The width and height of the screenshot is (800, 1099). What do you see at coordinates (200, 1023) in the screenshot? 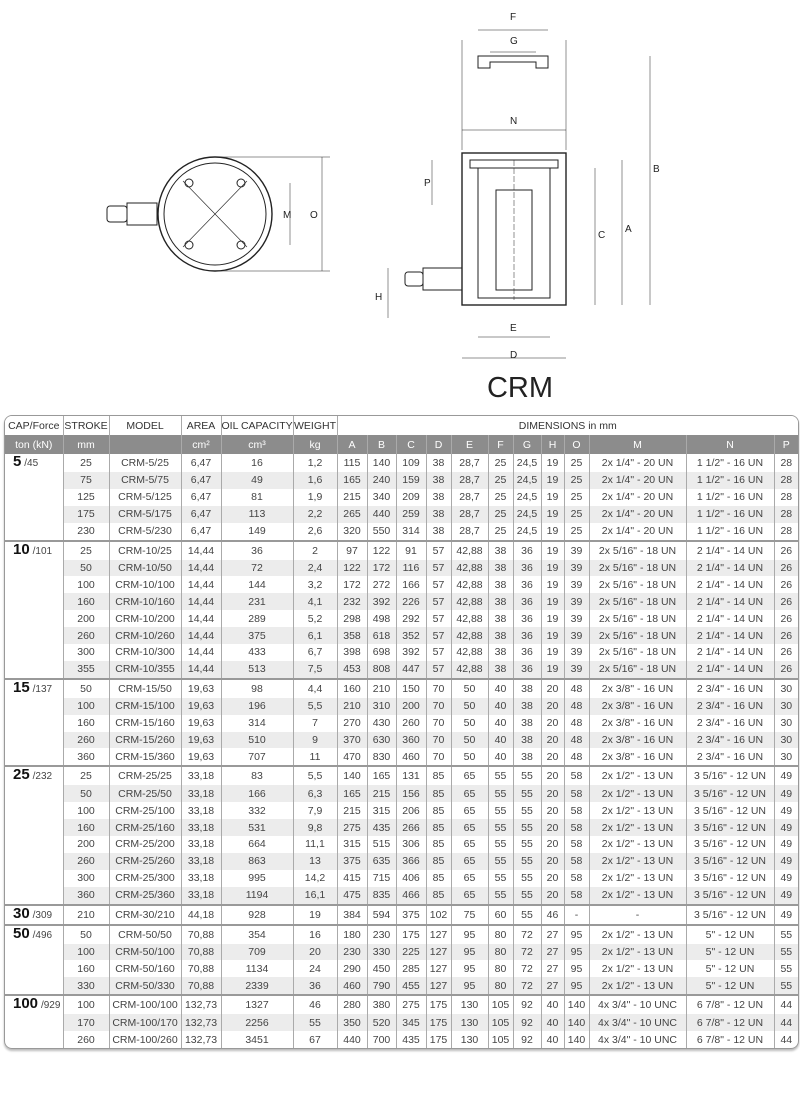
I see `cell-cm: 132,73` at bounding box center [200, 1023].